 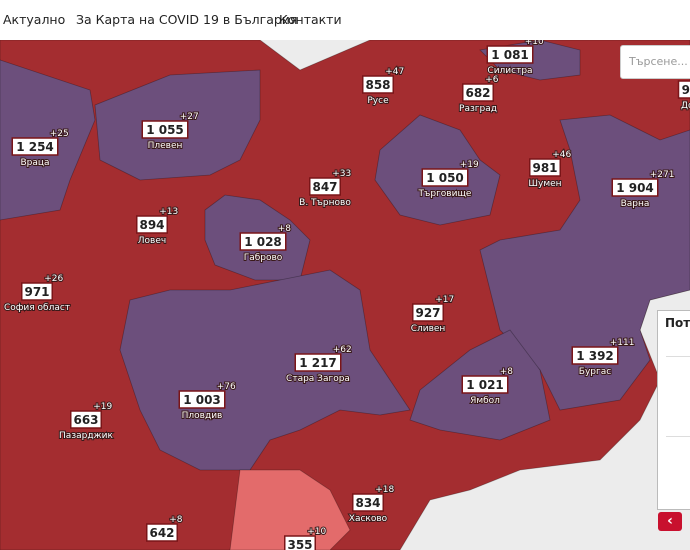 What do you see at coordinates (341, 174) in the screenshot?
I see `case-delta: +33` at bounding box center [341, 174].